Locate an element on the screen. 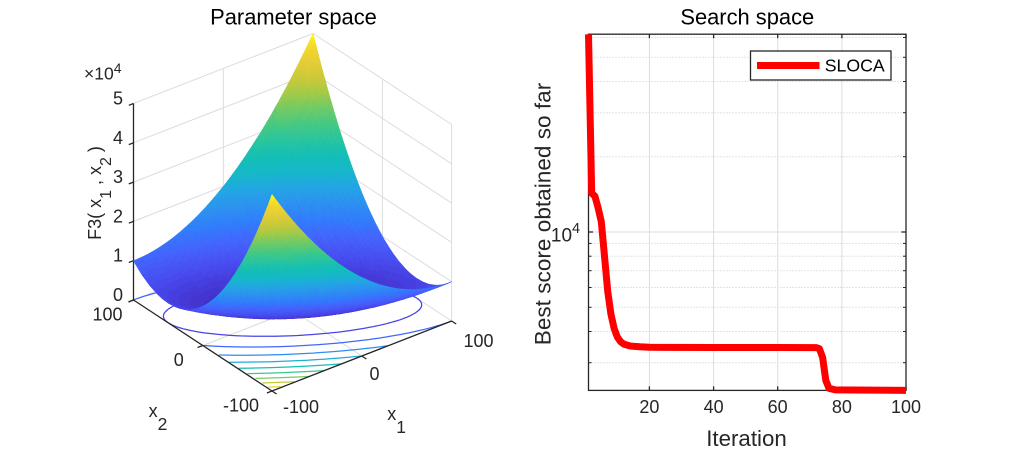 This screenshot has height=458, width=1031. svg-text: SLOCA is located at coordinates (855, 66).